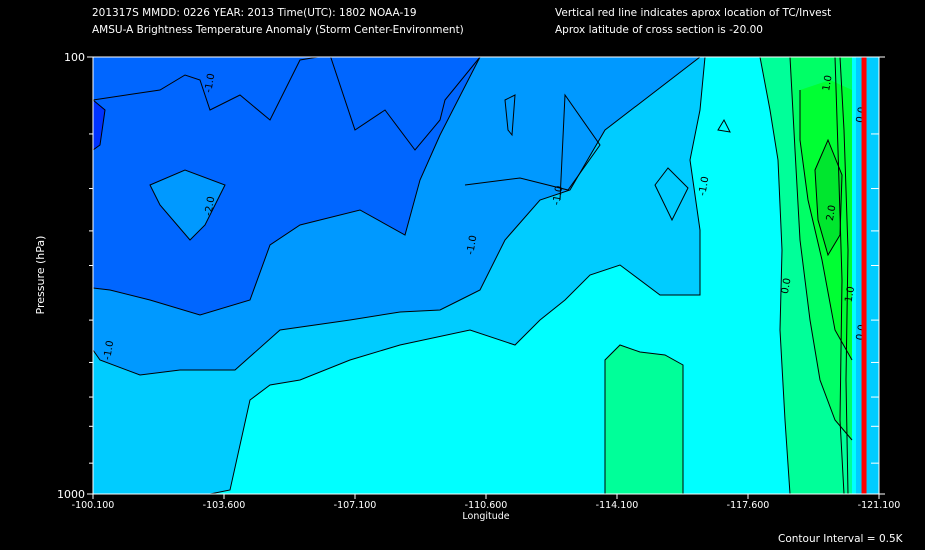 This screenshot has width=925, height=550. I want to click on contour-line-lower-warm, so click(644, 419).